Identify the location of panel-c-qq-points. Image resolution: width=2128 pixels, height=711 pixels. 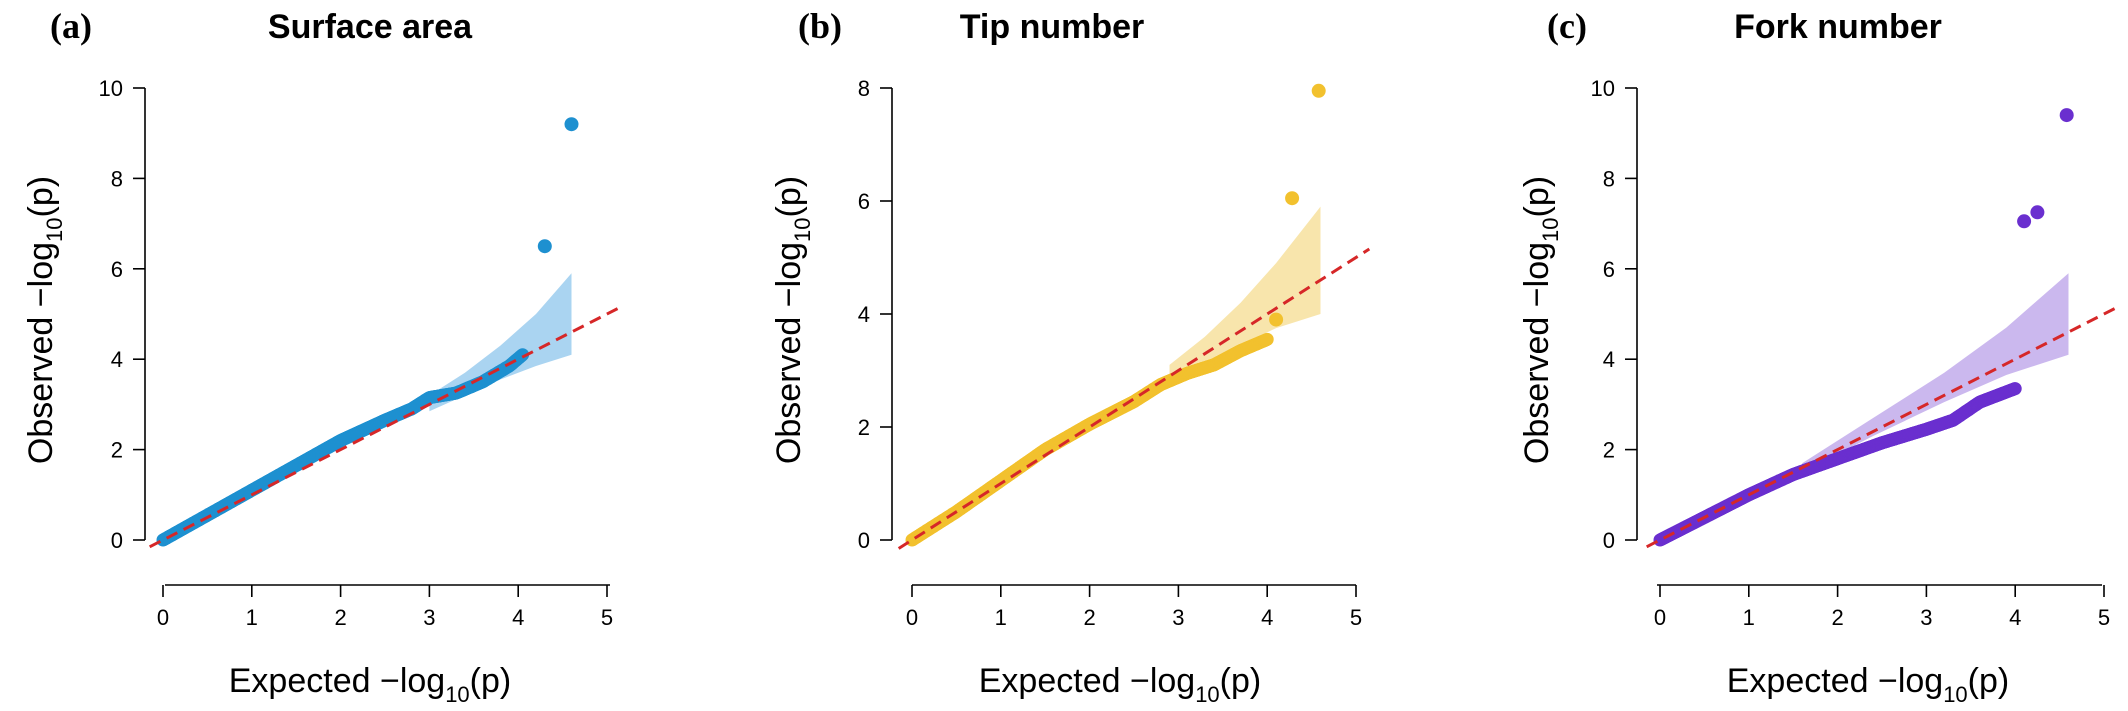
(1837, 464).